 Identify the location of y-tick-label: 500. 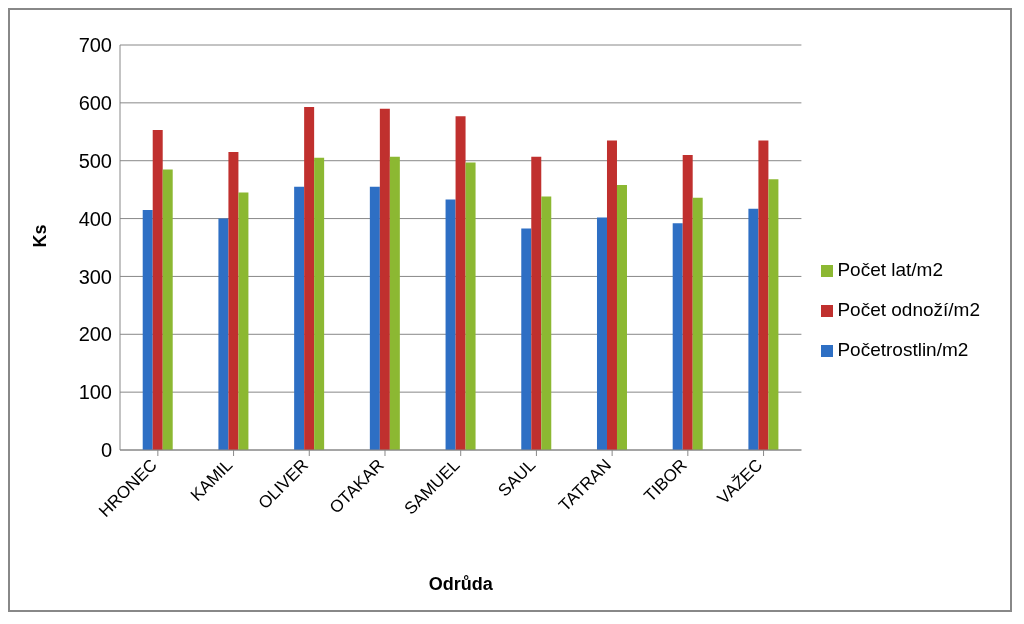
(95, 160).